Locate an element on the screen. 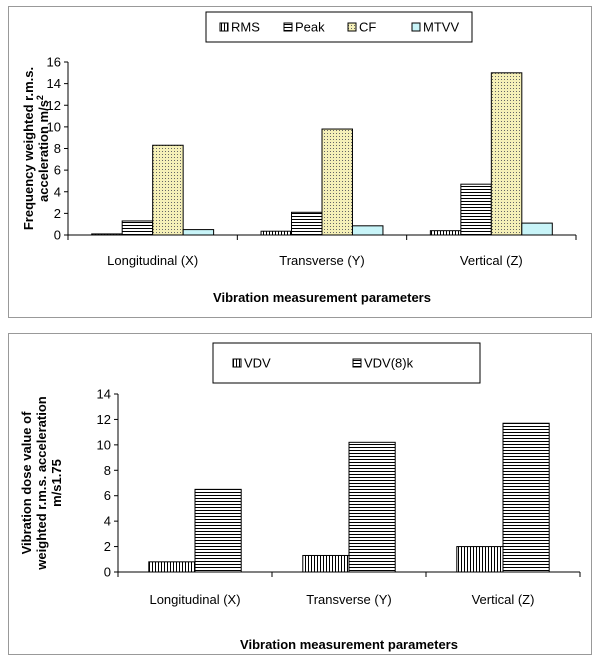  y-axis-title-line-3: m/s1.75 is located at coordinates (56, 483).